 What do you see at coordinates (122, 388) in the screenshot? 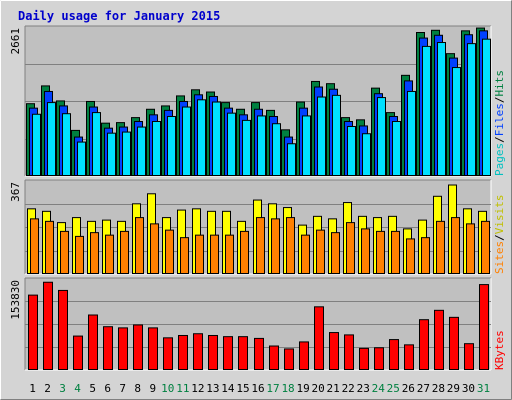
I see `x-tick-label-7: 7` at bounding box center [122, 388].